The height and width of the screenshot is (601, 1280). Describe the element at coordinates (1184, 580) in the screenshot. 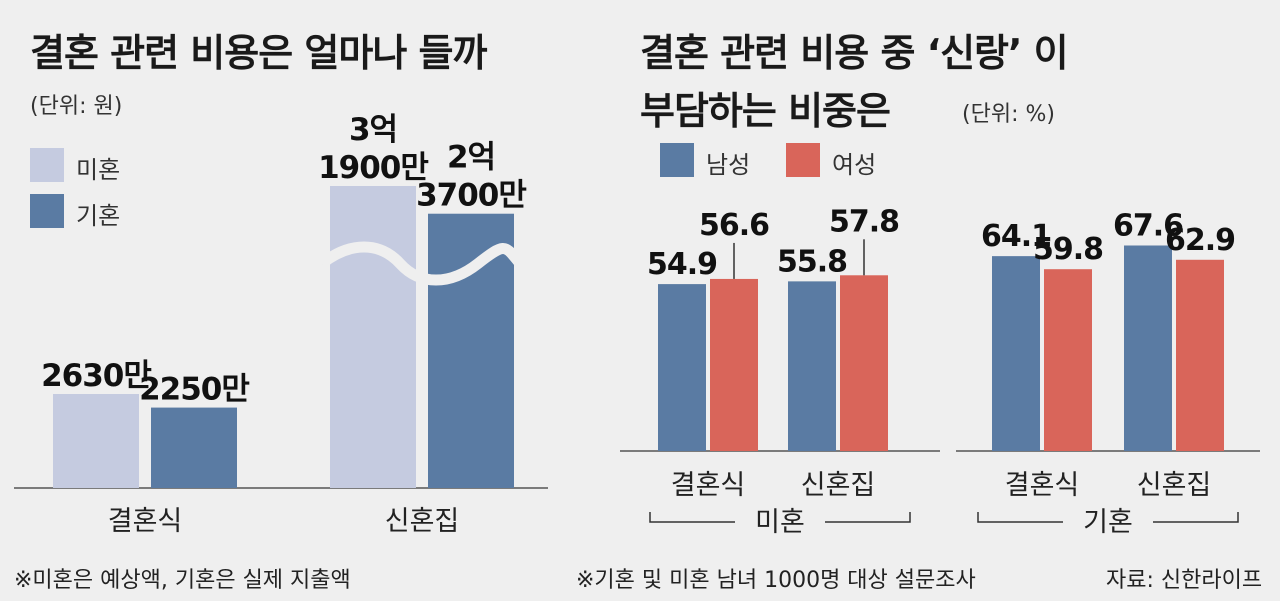

I see `source-label: 자료: 신한라이프` at that location.